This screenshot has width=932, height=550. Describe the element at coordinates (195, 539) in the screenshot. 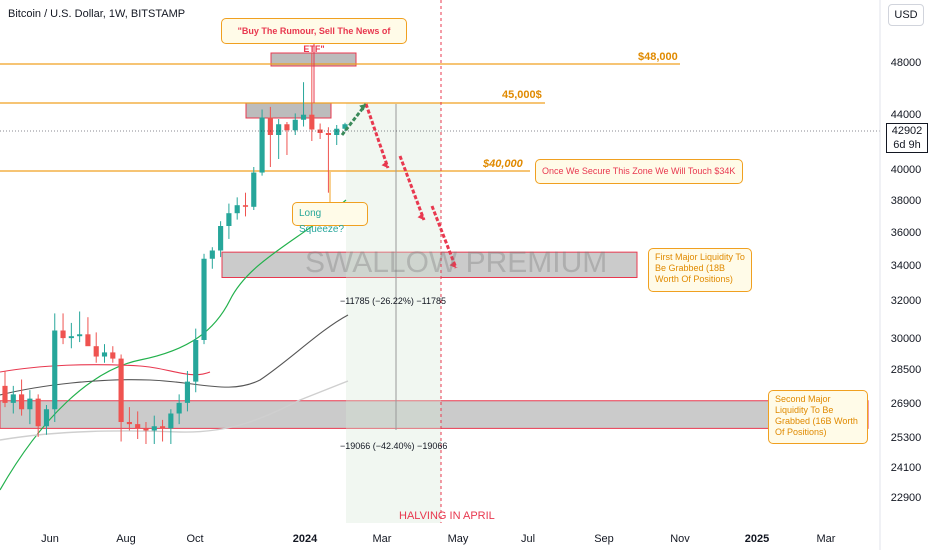

I see `x-tick-label: Oct` at that location.